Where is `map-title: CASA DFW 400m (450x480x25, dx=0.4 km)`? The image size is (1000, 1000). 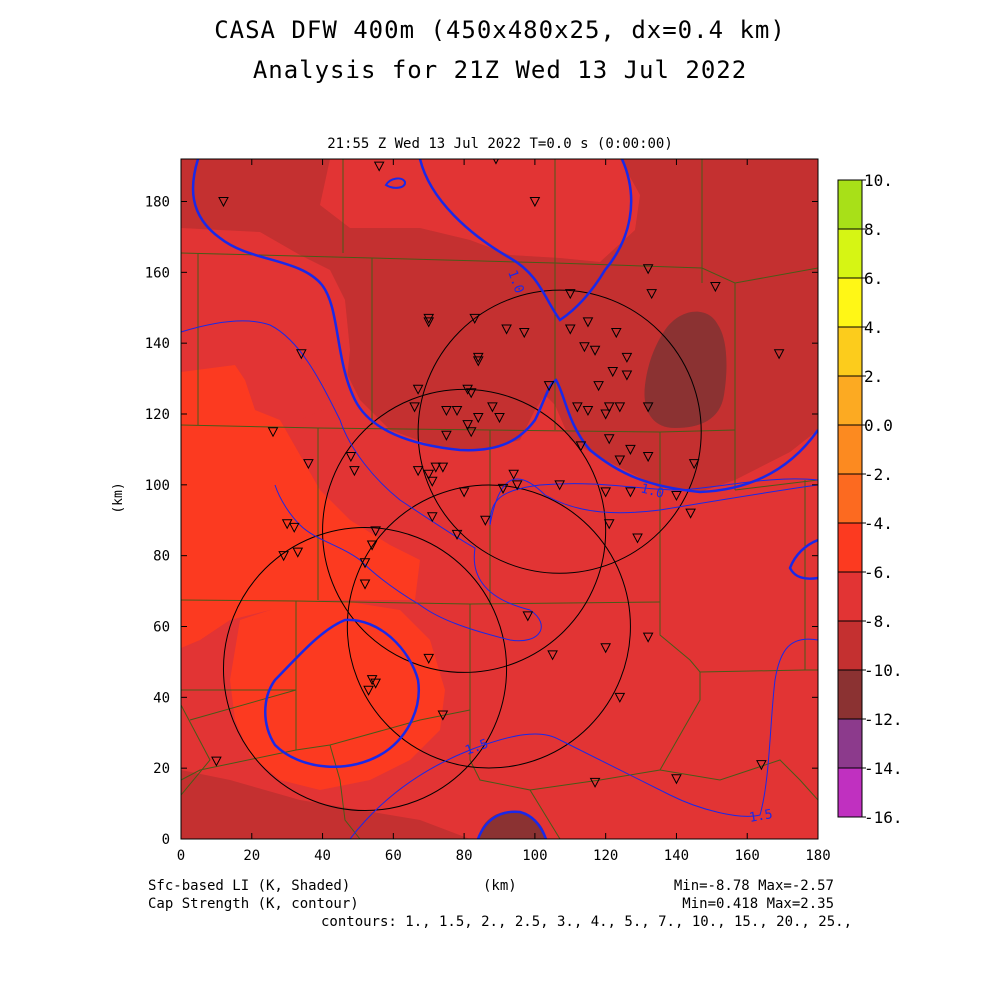 map-title: CASA DFW 400m (450x480x25, dx=0.4 km) is located at coordinates (500, 30).